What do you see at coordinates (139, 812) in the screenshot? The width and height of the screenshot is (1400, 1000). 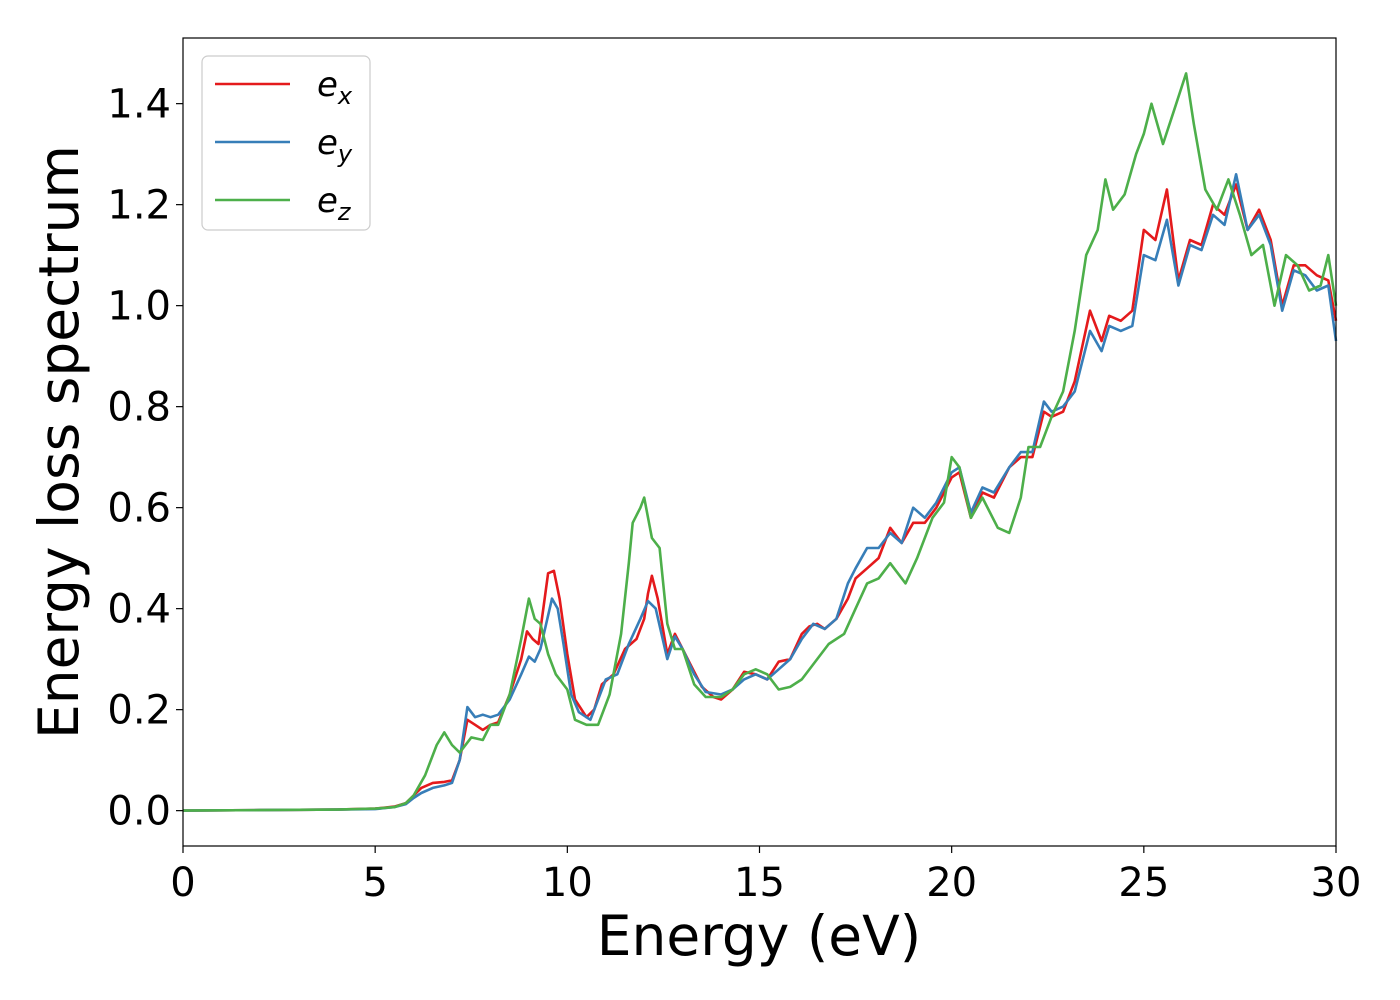 I see `y-tick-label: 0.0` at bounding box center [139, 812].